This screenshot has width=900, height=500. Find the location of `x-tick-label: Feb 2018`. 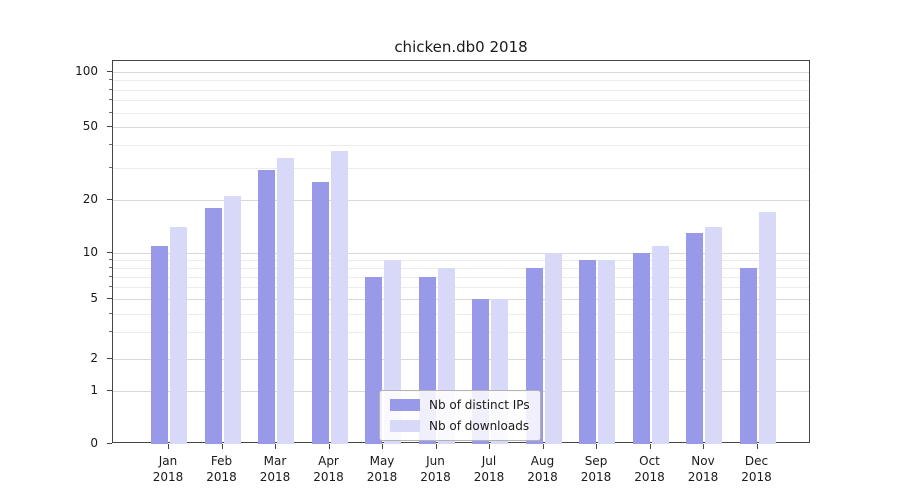

x-tick-label: Feb 2018 is located at coordinates (222, 469).